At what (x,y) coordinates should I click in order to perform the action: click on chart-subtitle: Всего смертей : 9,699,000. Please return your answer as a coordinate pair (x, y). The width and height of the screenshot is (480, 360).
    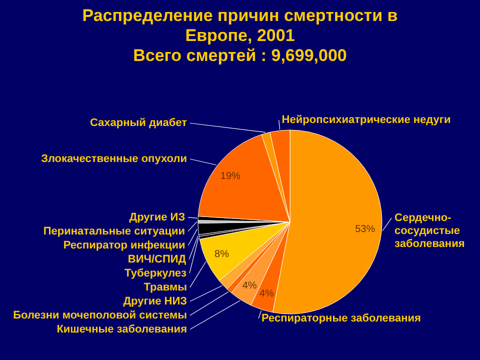
    Looking at the image, I should click on (240, 55).